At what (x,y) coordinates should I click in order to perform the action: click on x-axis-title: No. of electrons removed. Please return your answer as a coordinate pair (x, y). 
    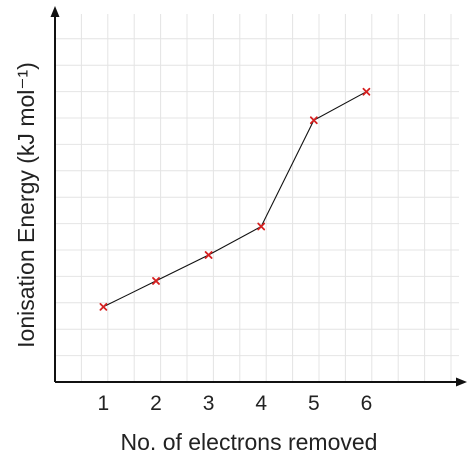
    Looking at the image, I should click on (249, 442).